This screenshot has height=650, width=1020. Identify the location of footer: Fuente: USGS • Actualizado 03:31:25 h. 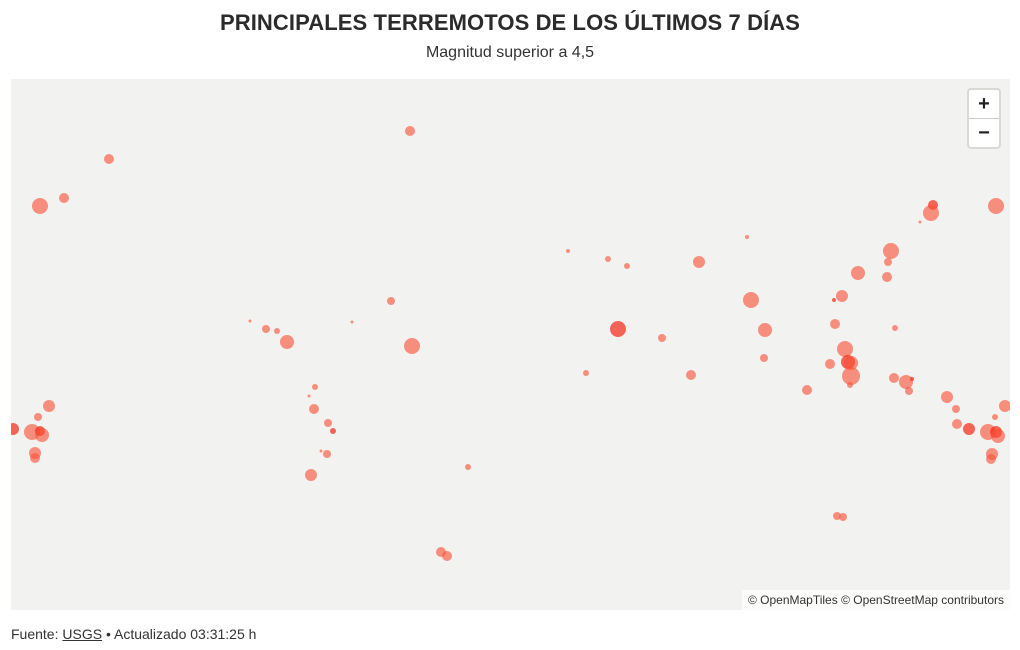
(133, 634).